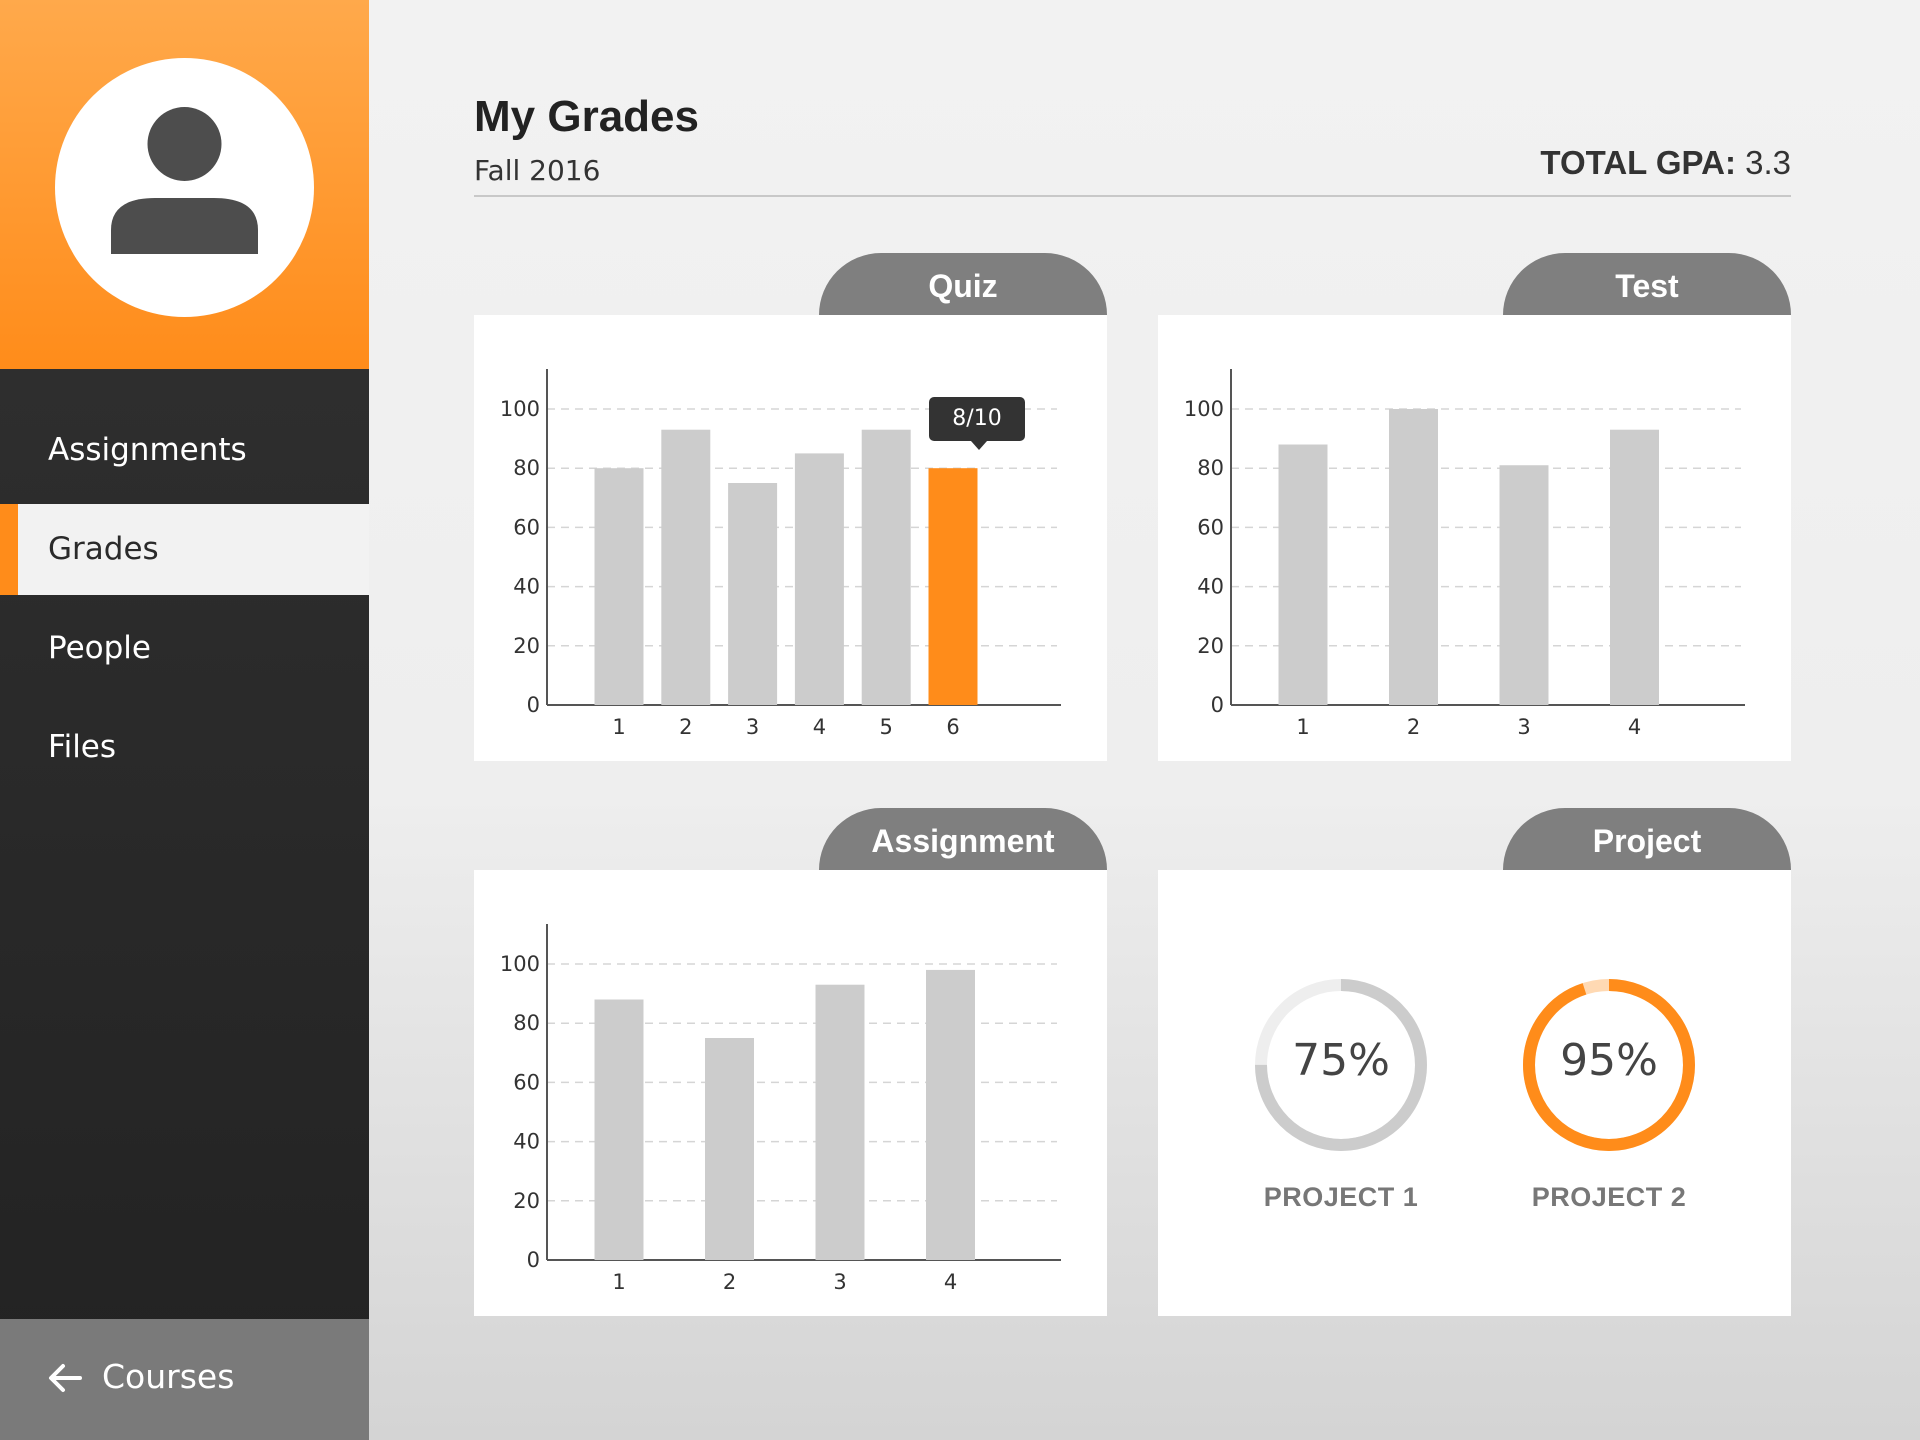 The height and width of the screenshot is (1440, 1920). What do you see at coordinates (780, 554) in the screenshot?
I see `quiz-chart: 0 20 40 60 80 100 1 2 3 4 5 6` at bounding box center [780, 554].